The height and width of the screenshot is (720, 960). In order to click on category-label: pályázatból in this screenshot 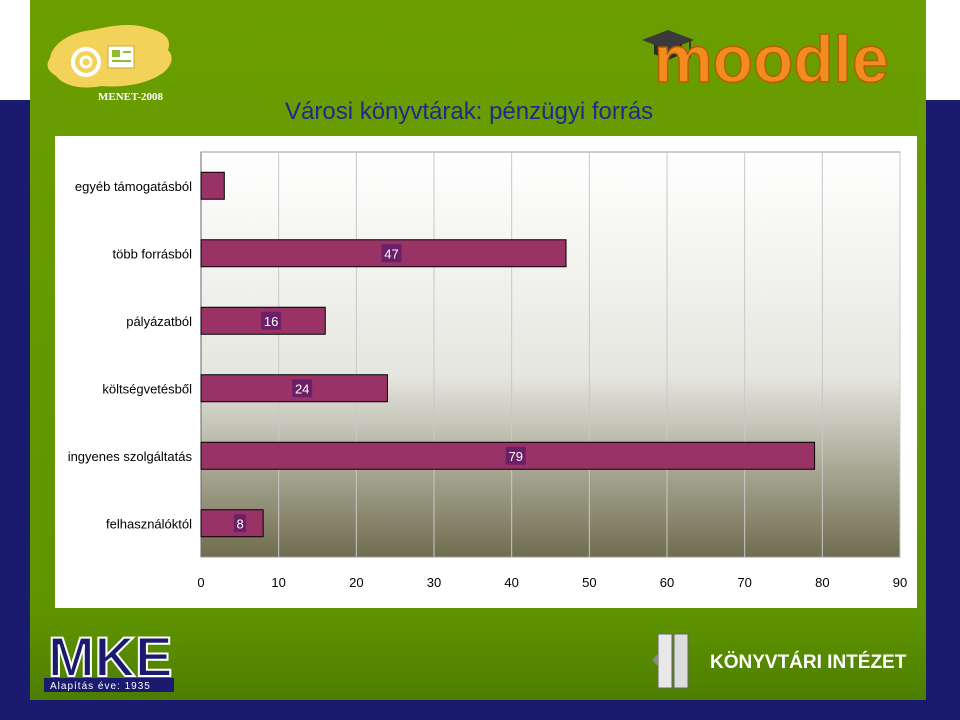, I will do `click(159, 321)`.